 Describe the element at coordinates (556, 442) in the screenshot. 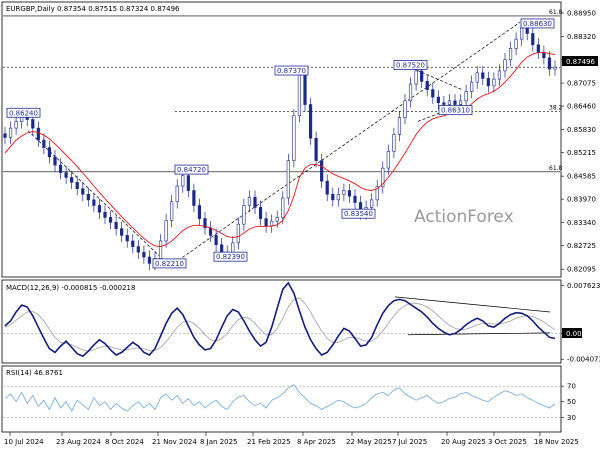

I see `x-tick-label: 18 Nov 2025` at that location.